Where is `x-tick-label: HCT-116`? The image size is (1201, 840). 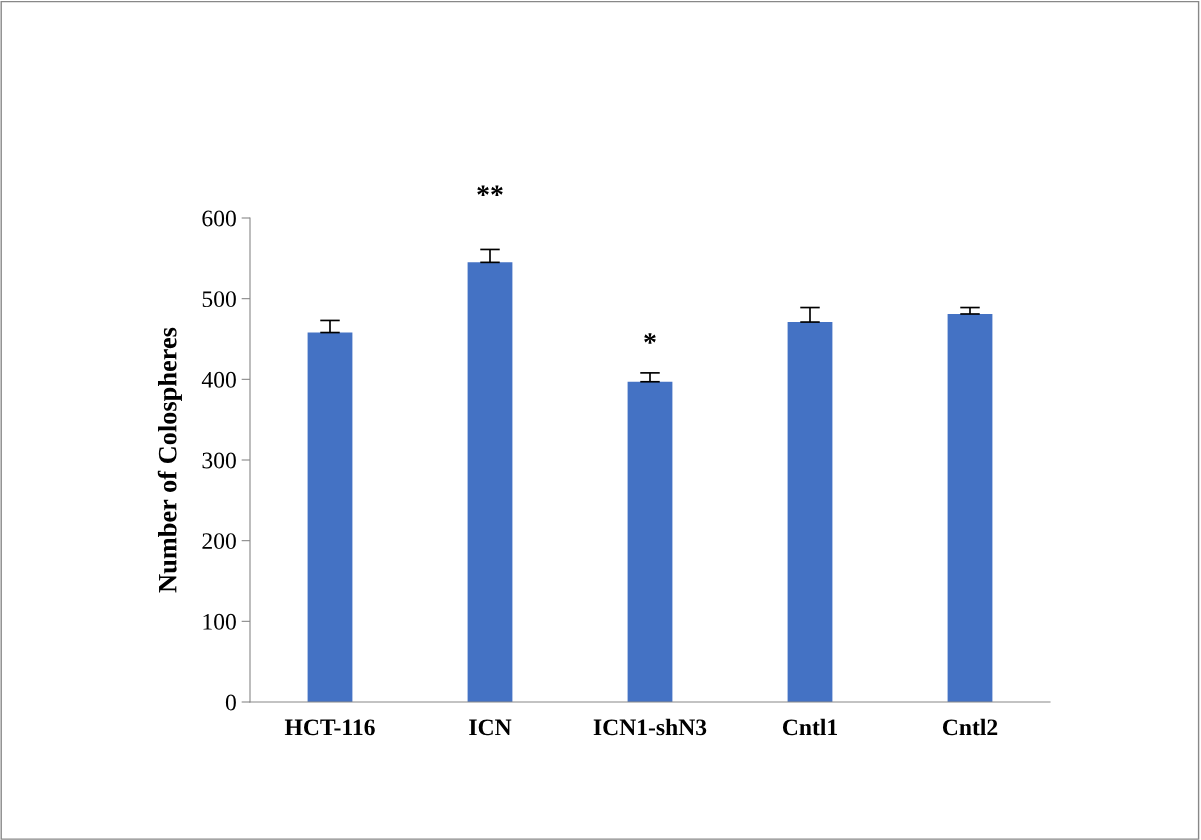
x-tick-label: HCT-116 is located at coordinates (329, 727).